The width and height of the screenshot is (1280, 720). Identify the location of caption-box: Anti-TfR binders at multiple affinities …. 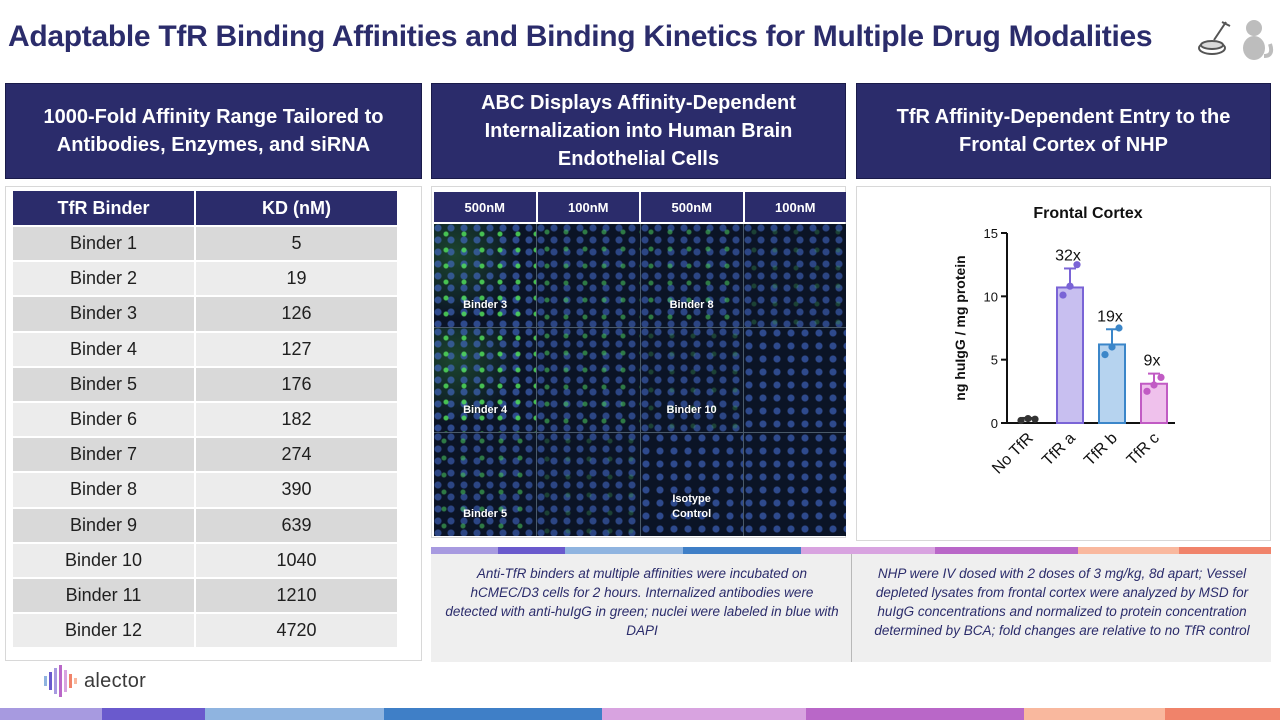
(851, 608).